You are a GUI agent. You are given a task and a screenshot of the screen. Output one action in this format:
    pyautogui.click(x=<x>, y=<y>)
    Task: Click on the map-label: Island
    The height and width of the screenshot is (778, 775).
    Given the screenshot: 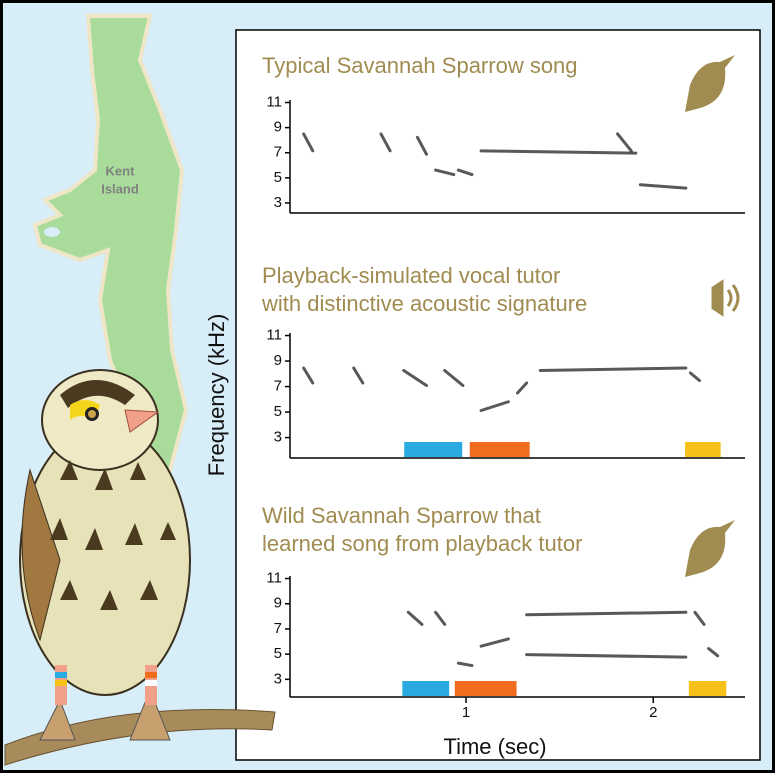 What is the action you would take?
    pyautogui.click(x=120, y=188)
    